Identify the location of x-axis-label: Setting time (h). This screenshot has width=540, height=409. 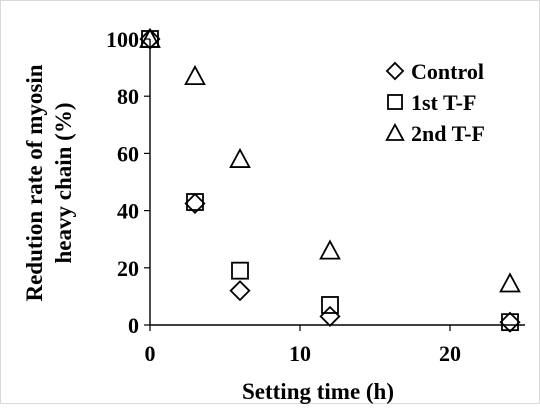
(318, 391).